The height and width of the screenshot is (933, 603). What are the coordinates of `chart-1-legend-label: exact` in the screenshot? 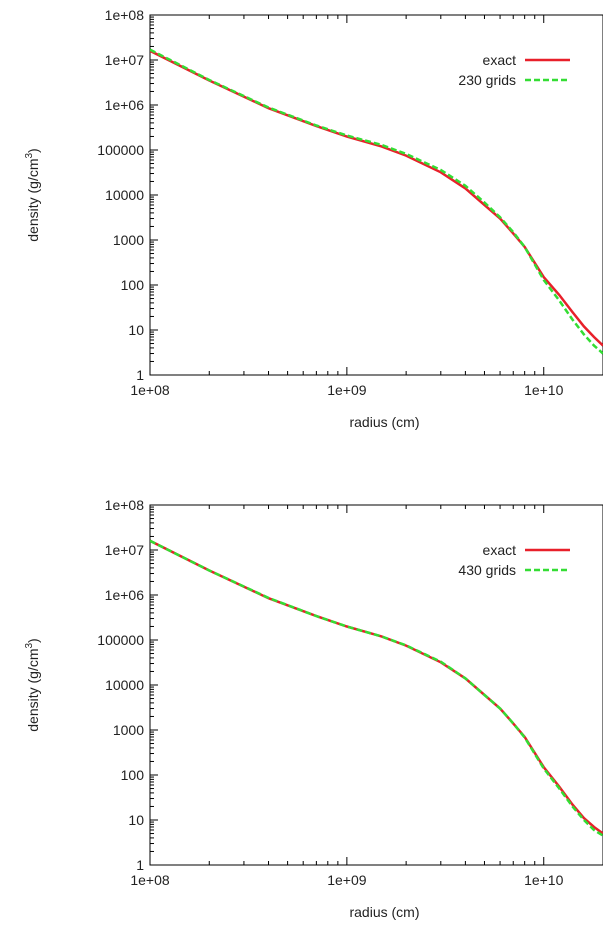 It's located at (500, 550).